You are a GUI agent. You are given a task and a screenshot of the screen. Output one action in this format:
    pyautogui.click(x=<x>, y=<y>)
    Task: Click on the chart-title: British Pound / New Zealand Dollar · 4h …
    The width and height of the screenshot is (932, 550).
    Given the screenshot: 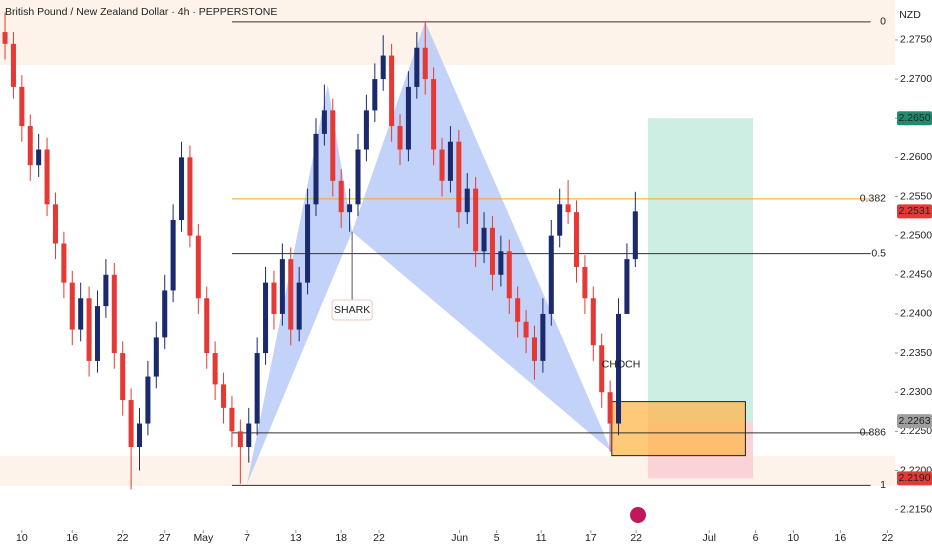 What is the action you would take?
    pyautogui.click(x=141, y=12)
    